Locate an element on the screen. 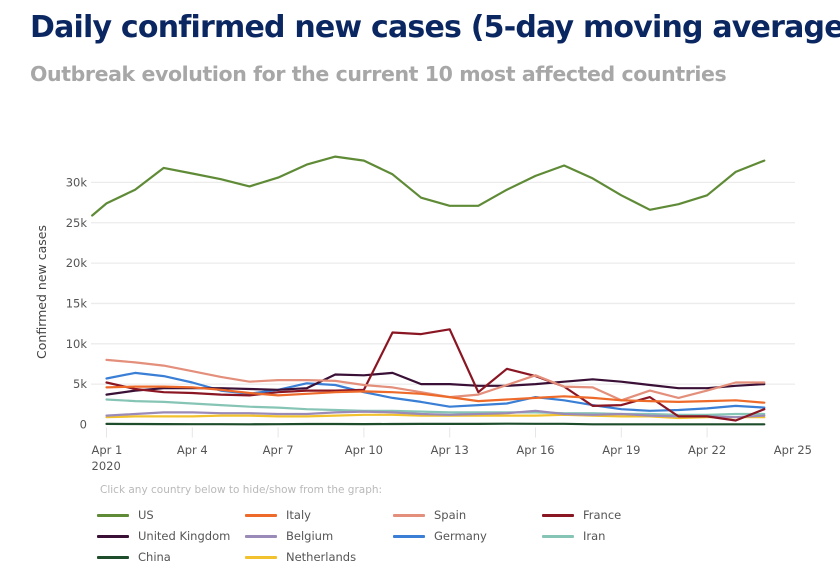  legend-item-united-kingdom: United Kingdom is located at coordinates (163, 536).